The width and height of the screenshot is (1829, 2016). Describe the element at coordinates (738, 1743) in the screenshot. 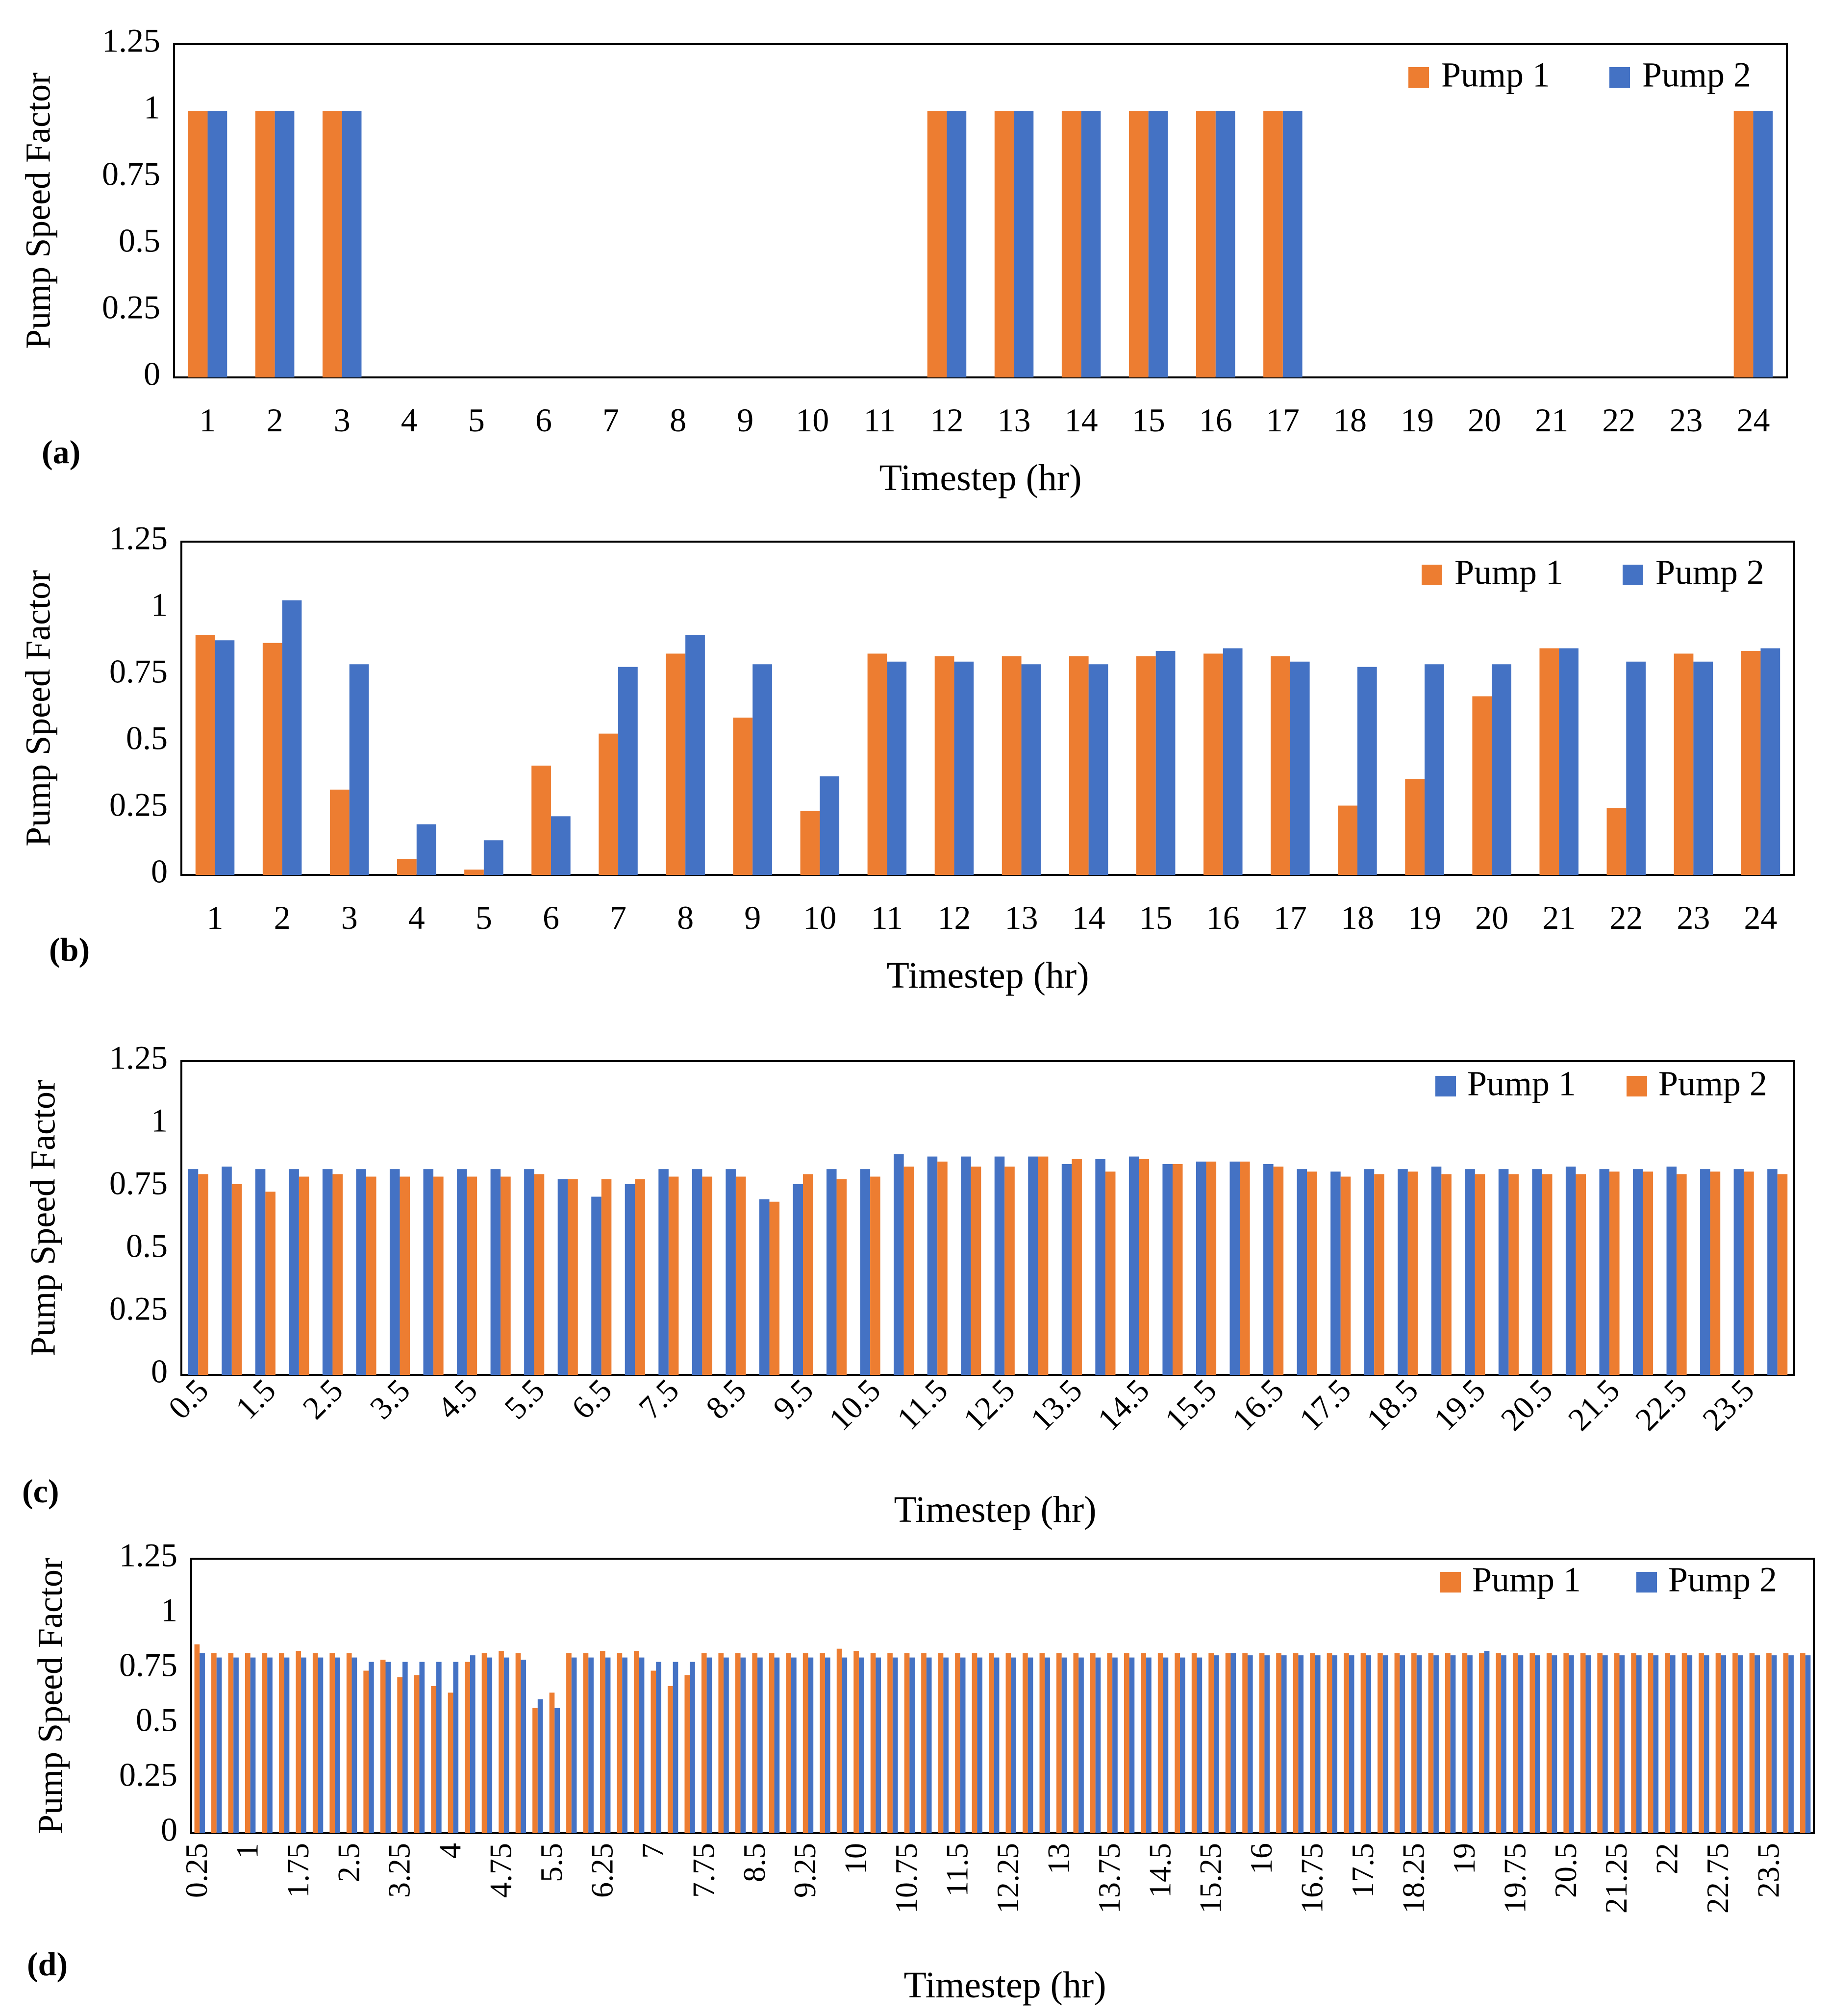

I see `bar-pump-1-8.25` at that location.